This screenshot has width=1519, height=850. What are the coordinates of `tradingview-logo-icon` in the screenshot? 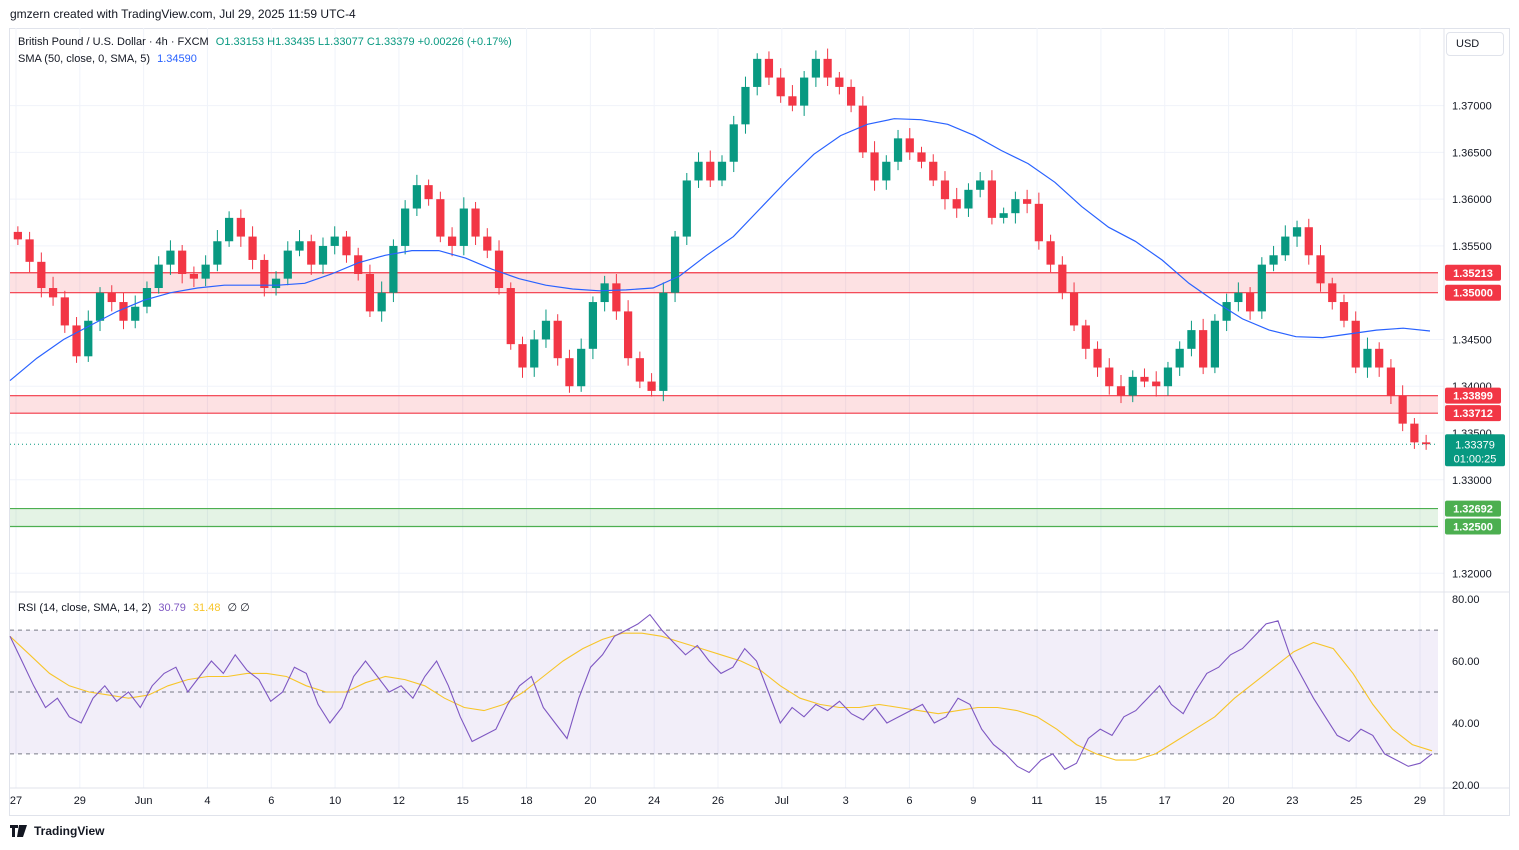 It's located at (18, 831).